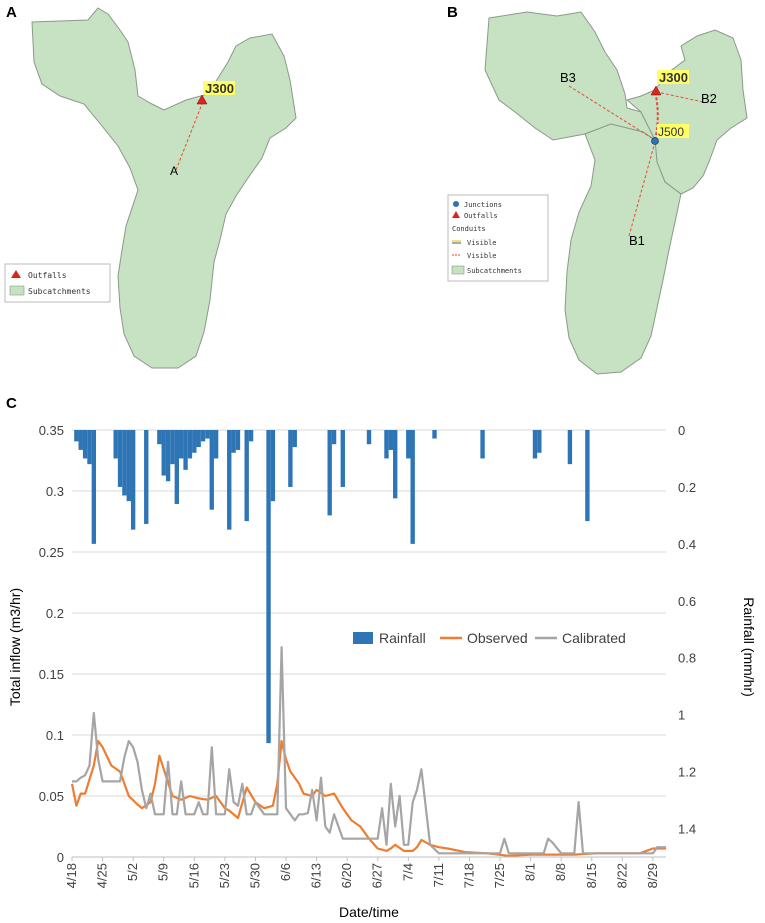  I want to click on x-tick-label: 6/6, so click(285, 872).